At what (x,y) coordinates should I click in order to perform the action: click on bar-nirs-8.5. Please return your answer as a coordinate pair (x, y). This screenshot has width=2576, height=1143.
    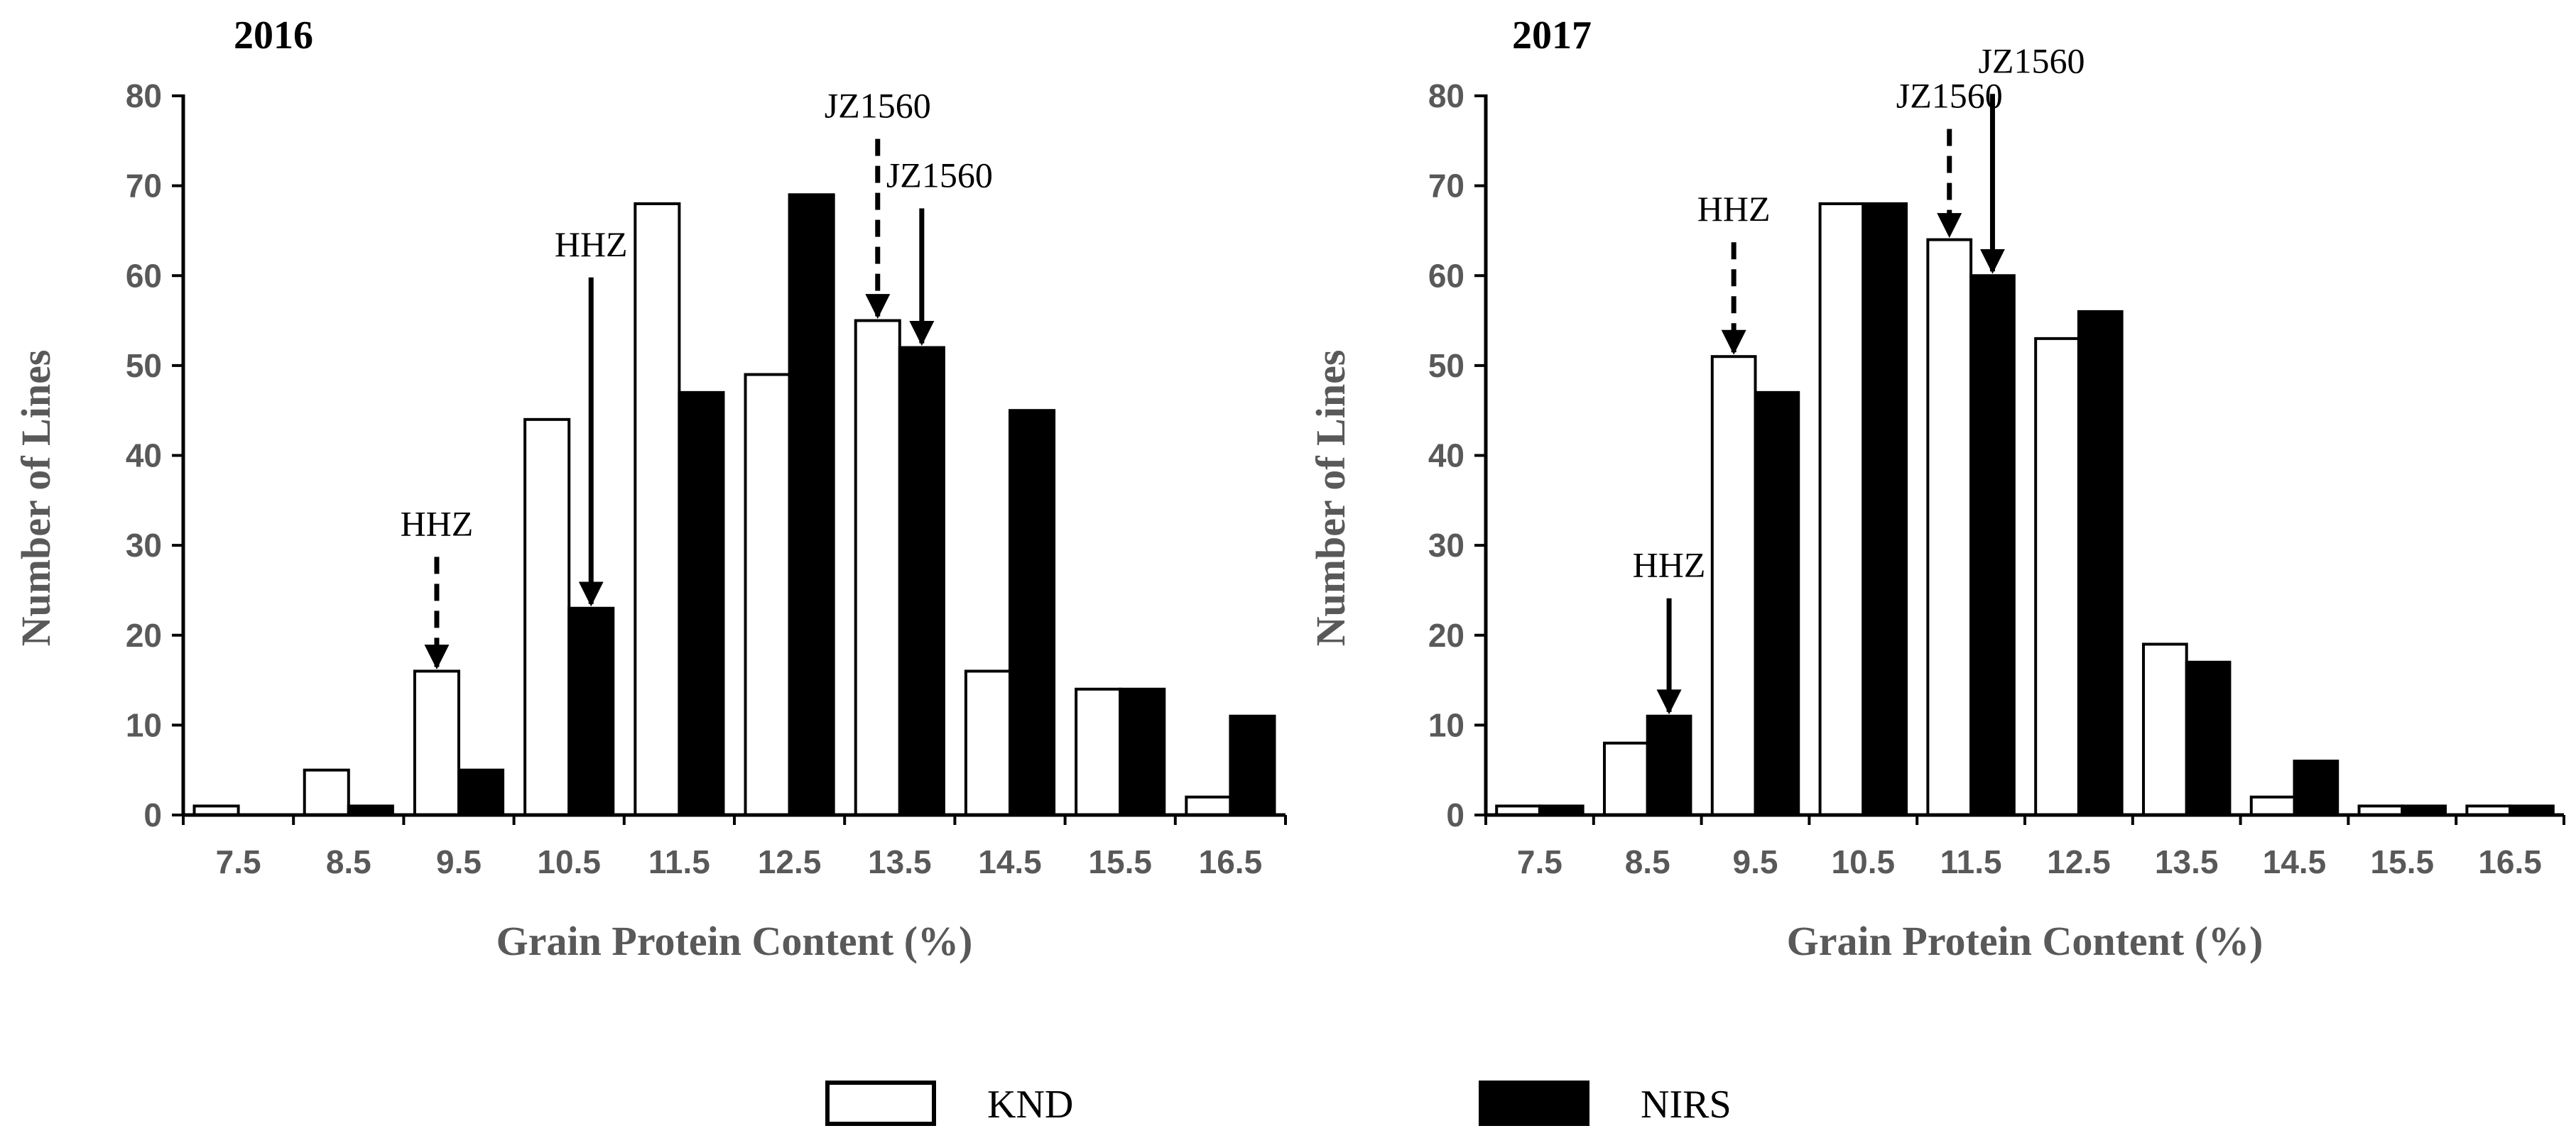
    Looking at the image, I should click on (1669, 765).